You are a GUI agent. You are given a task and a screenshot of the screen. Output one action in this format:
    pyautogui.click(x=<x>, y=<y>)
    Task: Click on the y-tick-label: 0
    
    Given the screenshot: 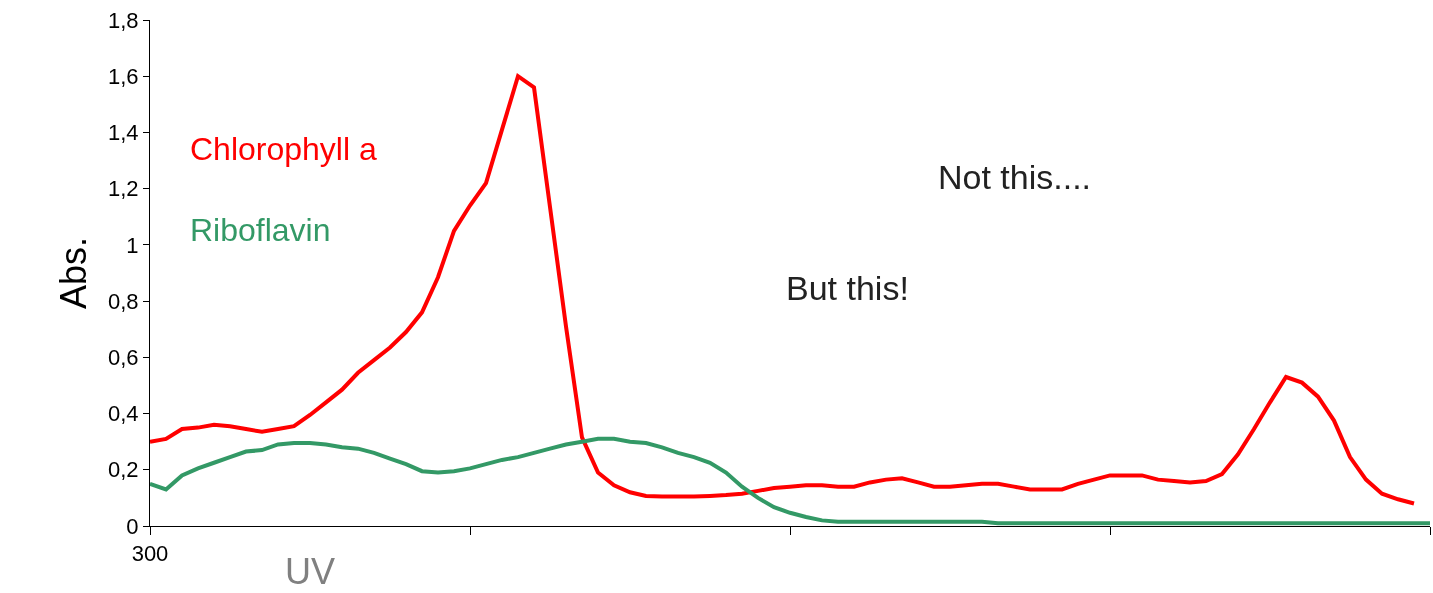 What is the action you would take?
    pyautogui.click(x=132, y=526)
    